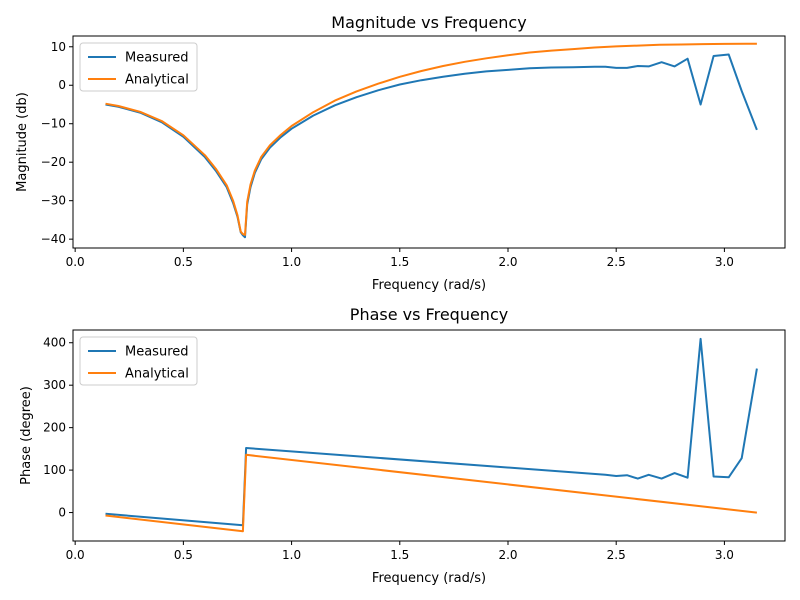 This screenshot has width=800, height=600. What do you see at coordinates (429, 314) in the screenshot?
I see `chart-title: Phase vs Frequency` at bounding box center [429, 314].